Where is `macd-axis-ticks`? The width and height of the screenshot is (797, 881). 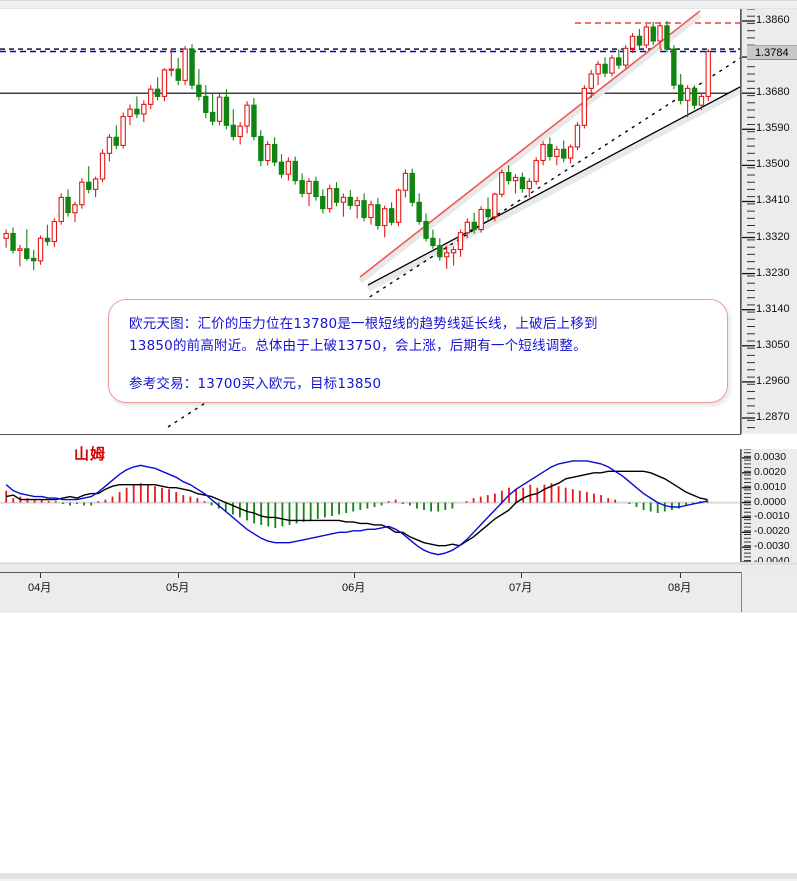
macd-axis-ticks is located at coordinates (746, 509).